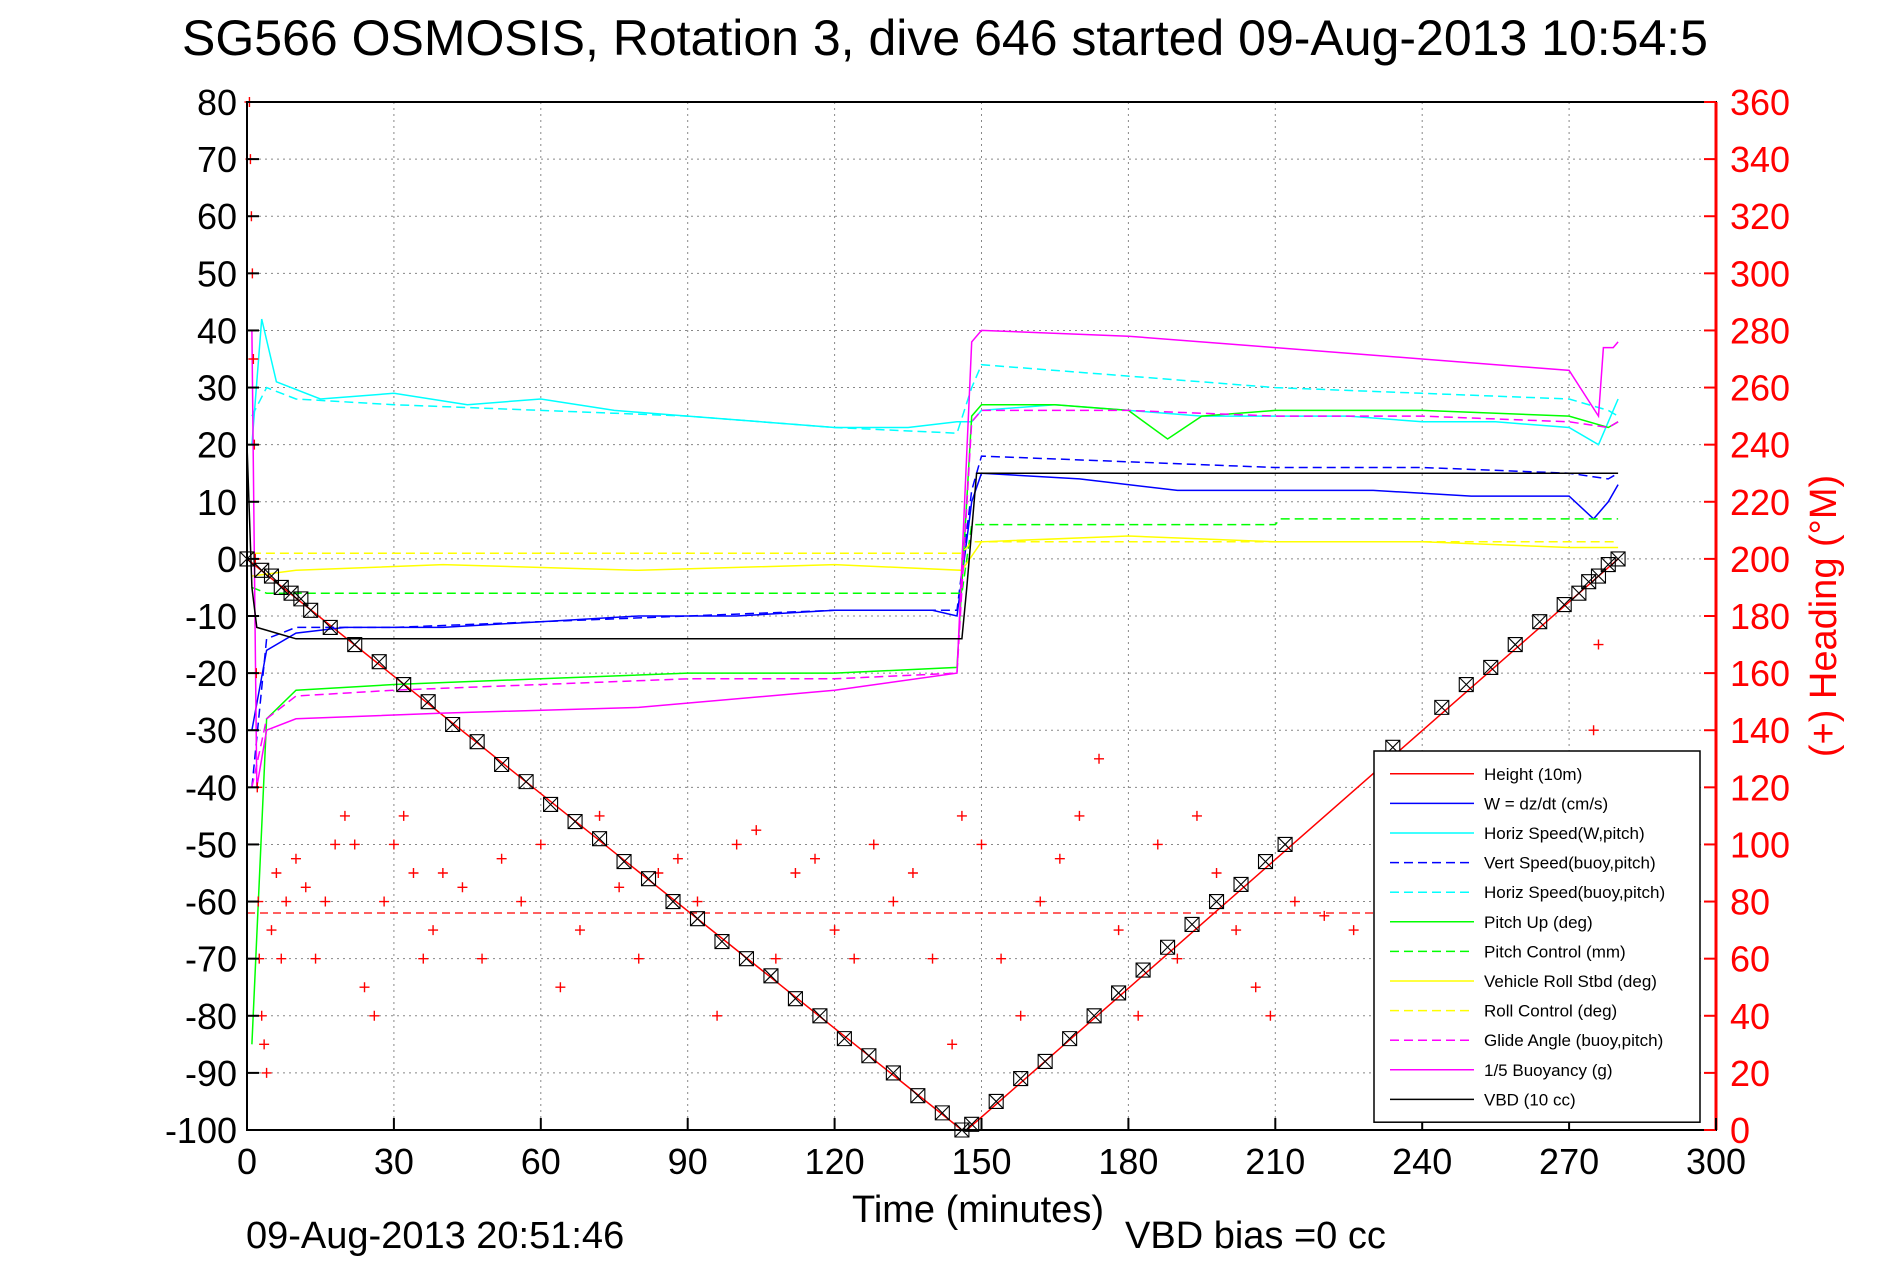 This screenshot has width=1891, height=1262. Describe the element at coordinates (217, 273) in the screenshot. I see `left-tick-label: 50` at that location.